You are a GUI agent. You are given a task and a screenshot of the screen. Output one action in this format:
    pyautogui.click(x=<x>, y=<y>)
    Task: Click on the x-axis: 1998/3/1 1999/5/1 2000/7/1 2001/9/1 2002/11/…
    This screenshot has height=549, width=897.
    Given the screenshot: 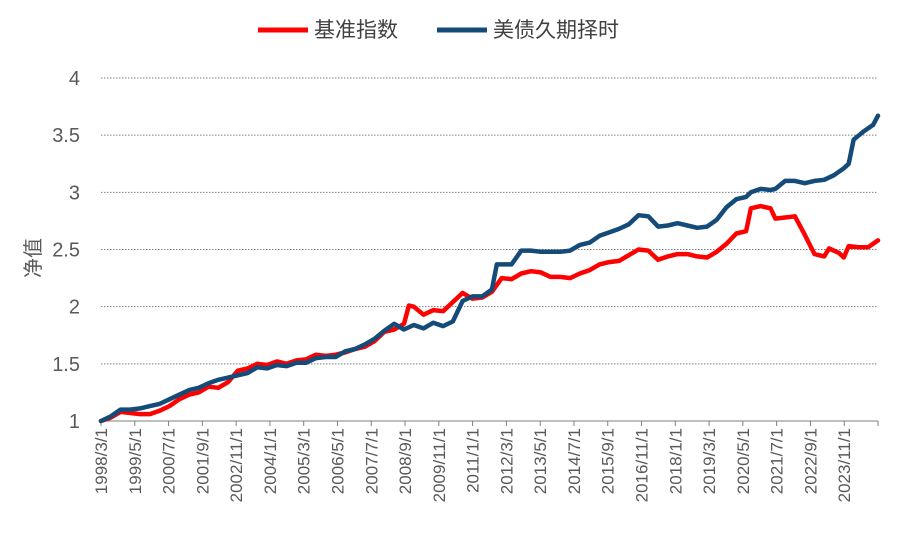 What is the action you would take?
    pyautogui.click(x=485, y=461)
    